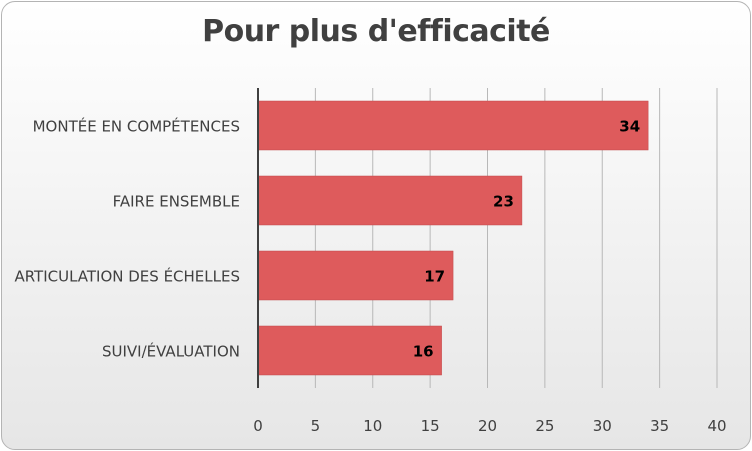 Image resolution: width=752 pixels, height=451 pixels. Describe the element at coordinates (430, 426) in the screenshot. I see `x-tick-label-3: 15` at that location.